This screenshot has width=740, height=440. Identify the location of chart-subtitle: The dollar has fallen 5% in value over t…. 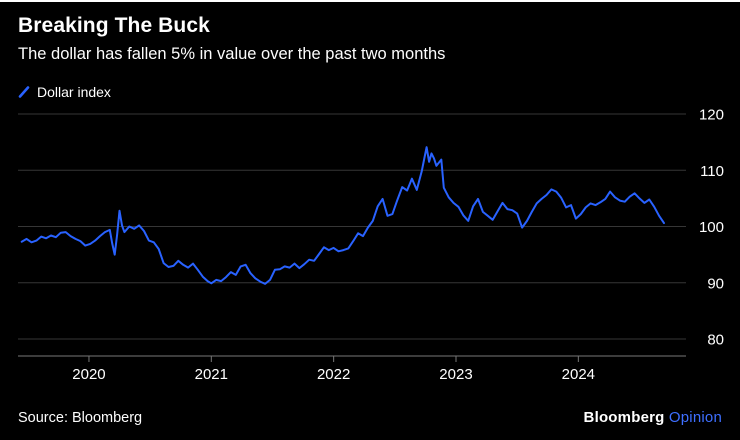
(232, 54).